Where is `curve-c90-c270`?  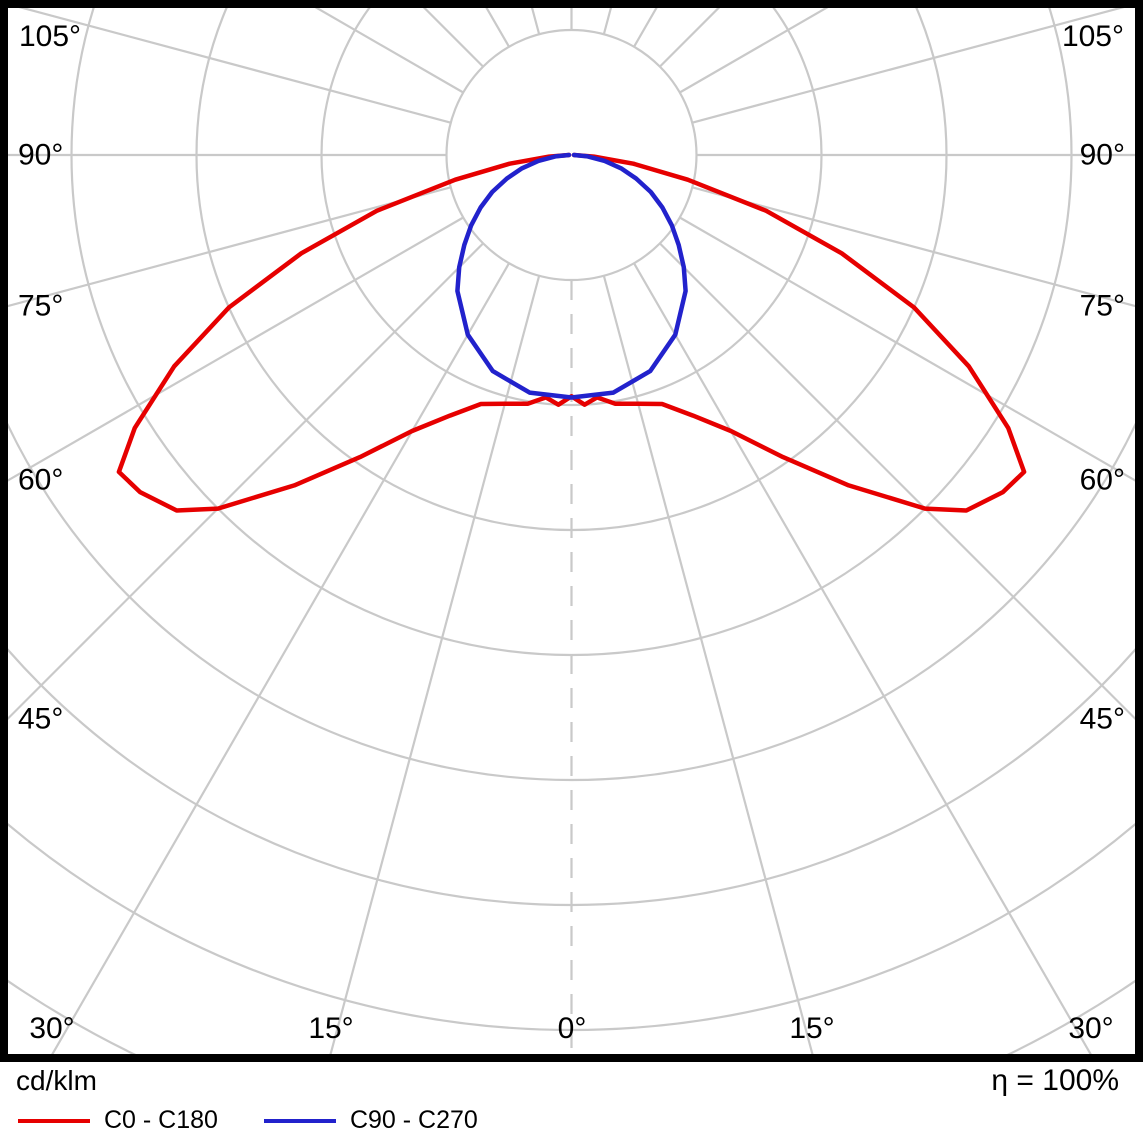
curve-c90-c270 is located at coordinates (571, 276).